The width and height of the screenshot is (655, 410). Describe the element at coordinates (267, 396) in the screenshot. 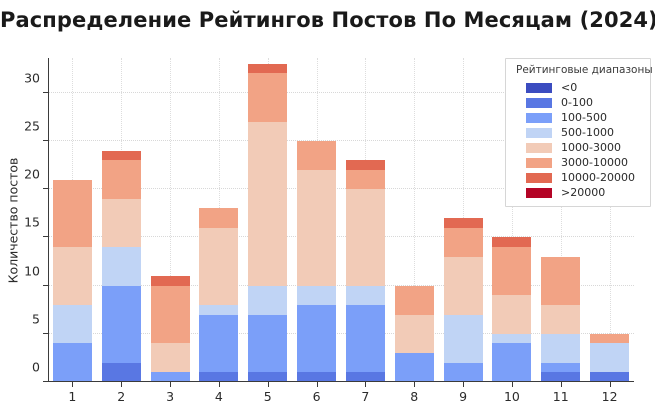

I see `x-tick-label: 5` at that location.